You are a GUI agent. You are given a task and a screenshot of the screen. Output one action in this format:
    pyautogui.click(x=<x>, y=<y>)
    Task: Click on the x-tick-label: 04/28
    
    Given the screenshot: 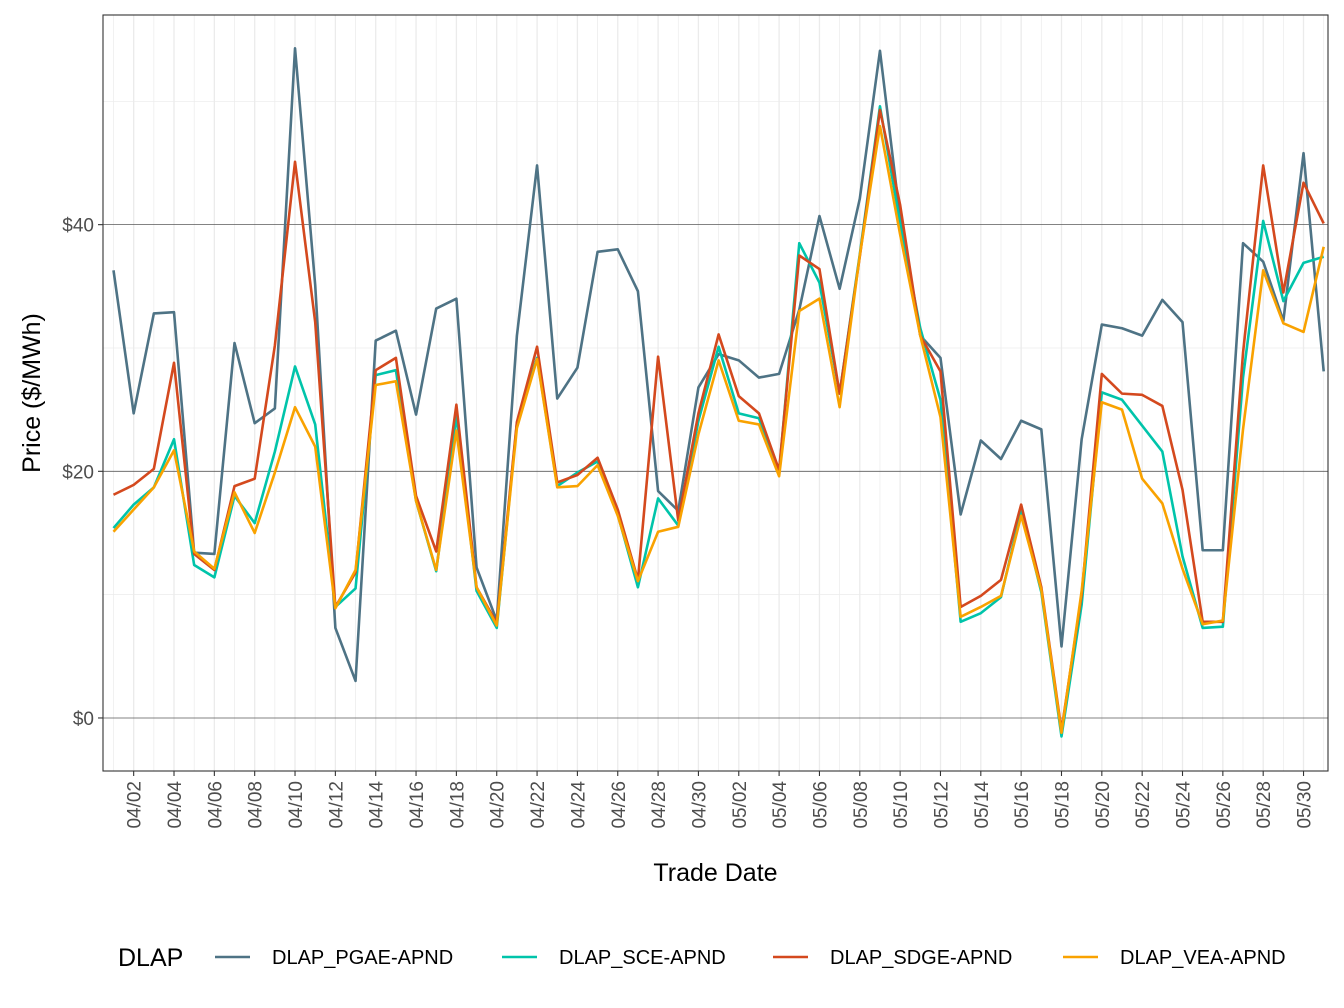 What is the action you would take?
    pyautogui.click(x=659, y=805)
    